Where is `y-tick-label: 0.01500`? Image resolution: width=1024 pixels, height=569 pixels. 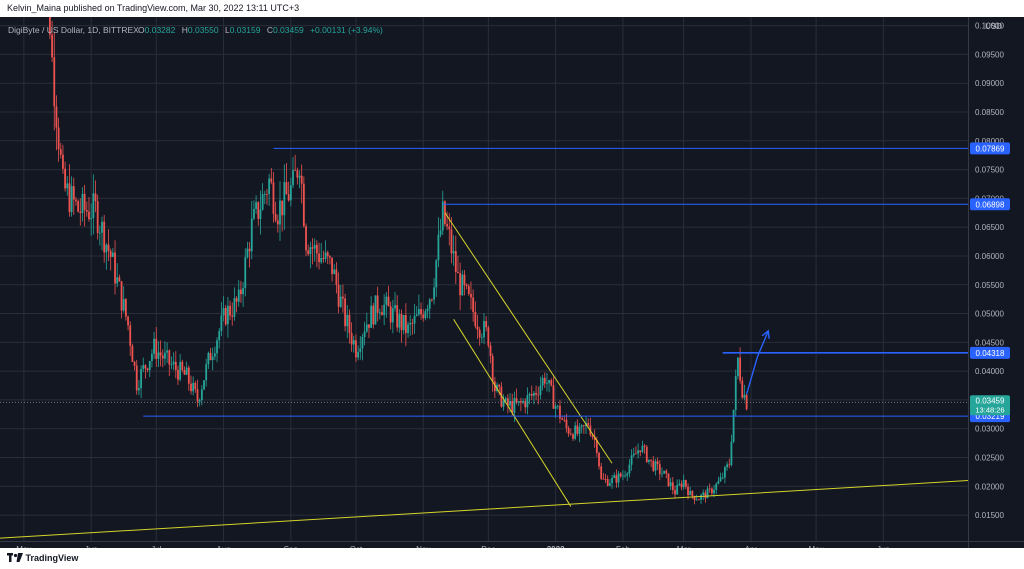
y-tick-label: 0.01500 is located at coordinates (989, 515).